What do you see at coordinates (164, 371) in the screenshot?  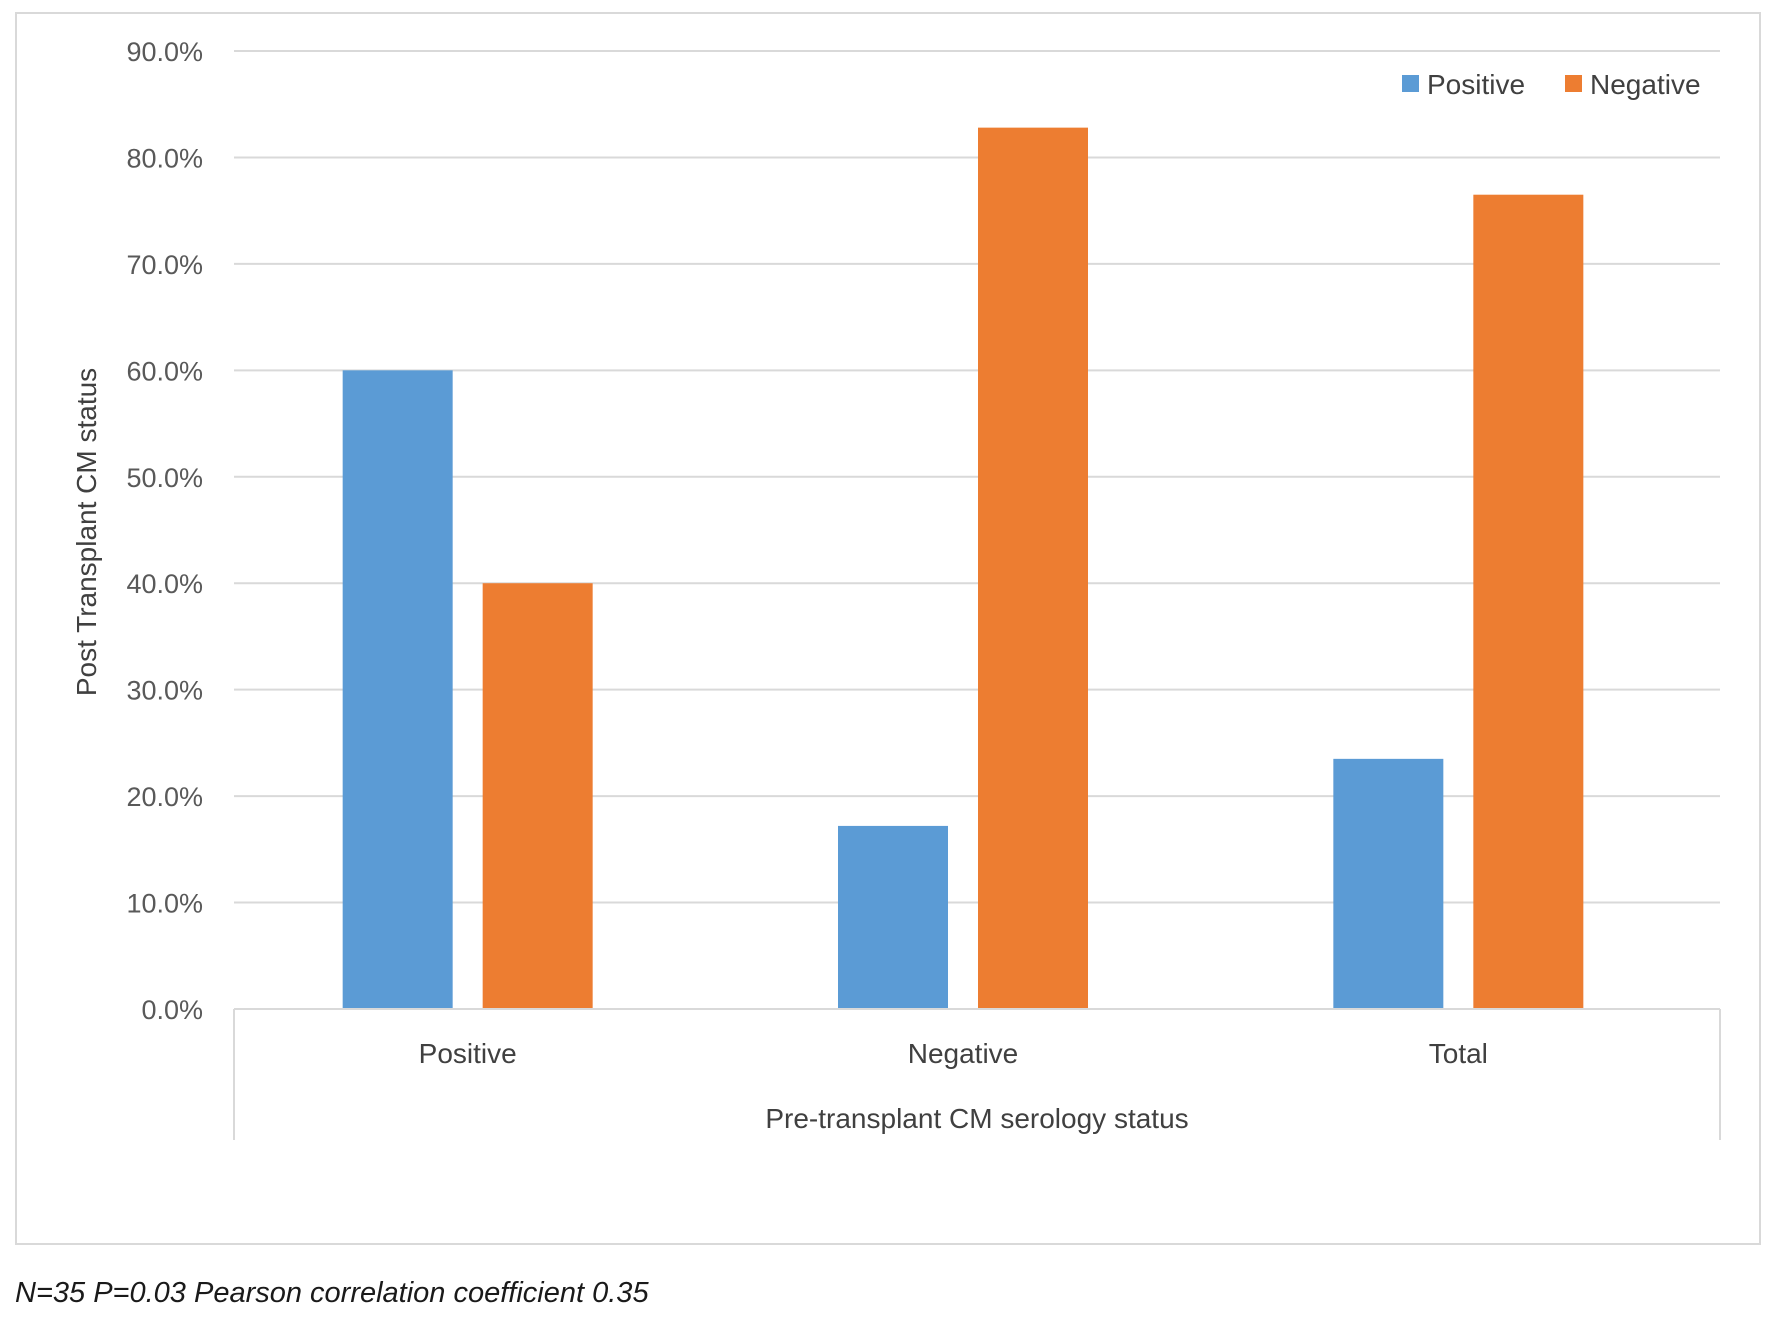 I see `y-tick-label: 60.0%` at bounding box center [164, 371].